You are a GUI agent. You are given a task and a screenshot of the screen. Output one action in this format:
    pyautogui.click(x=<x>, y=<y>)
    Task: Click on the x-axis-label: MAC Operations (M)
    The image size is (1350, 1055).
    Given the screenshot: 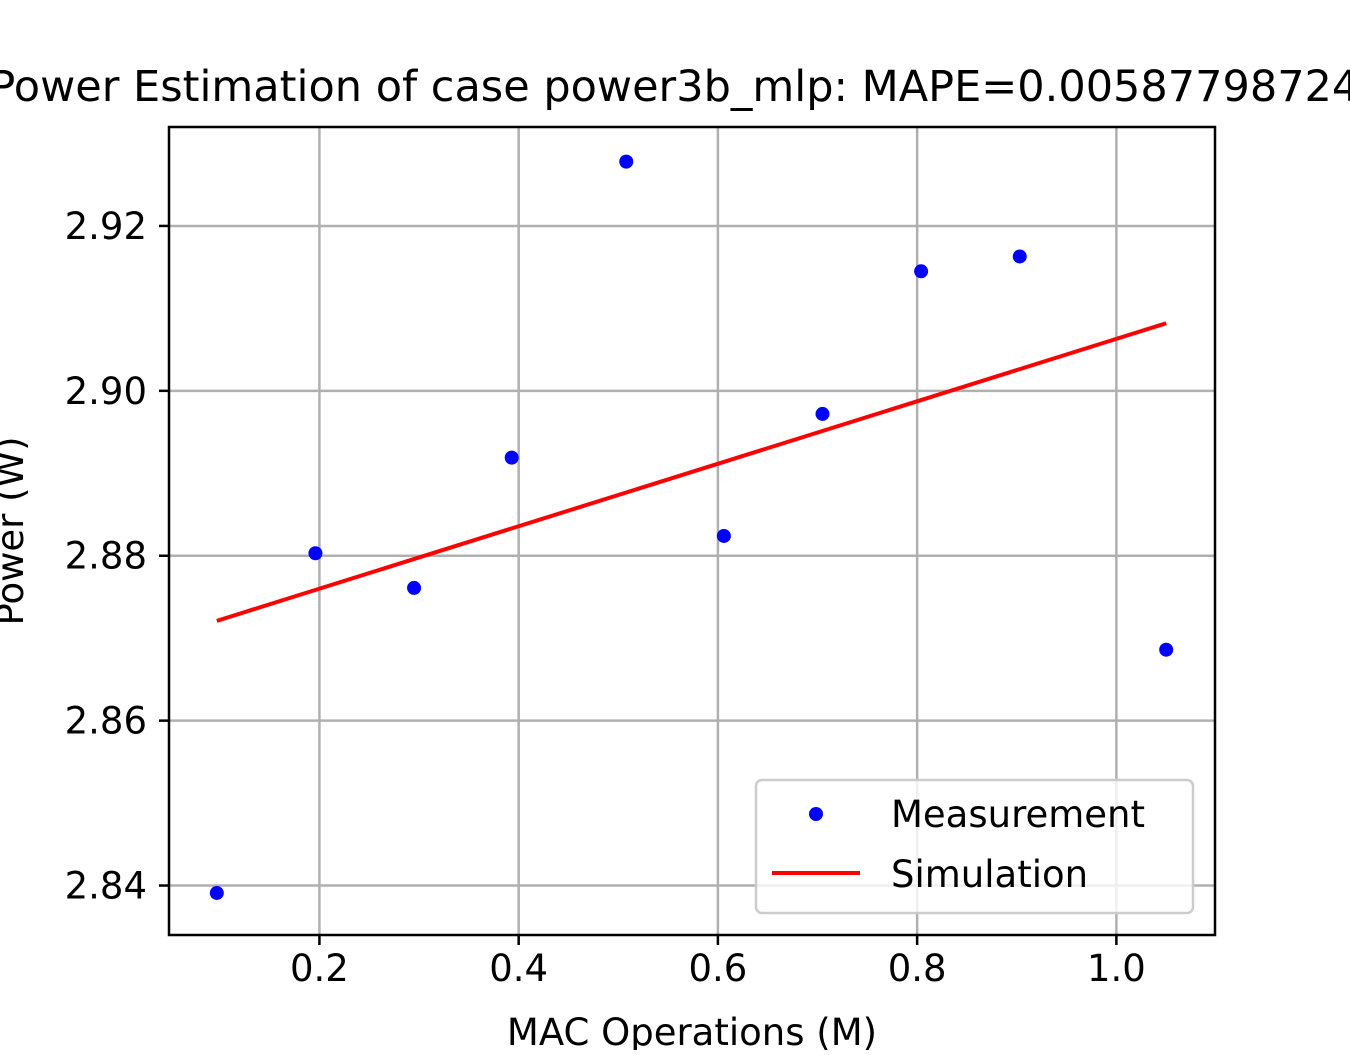 What is the action you would take?
    pyautogui.click(x=692, y=1030)
    